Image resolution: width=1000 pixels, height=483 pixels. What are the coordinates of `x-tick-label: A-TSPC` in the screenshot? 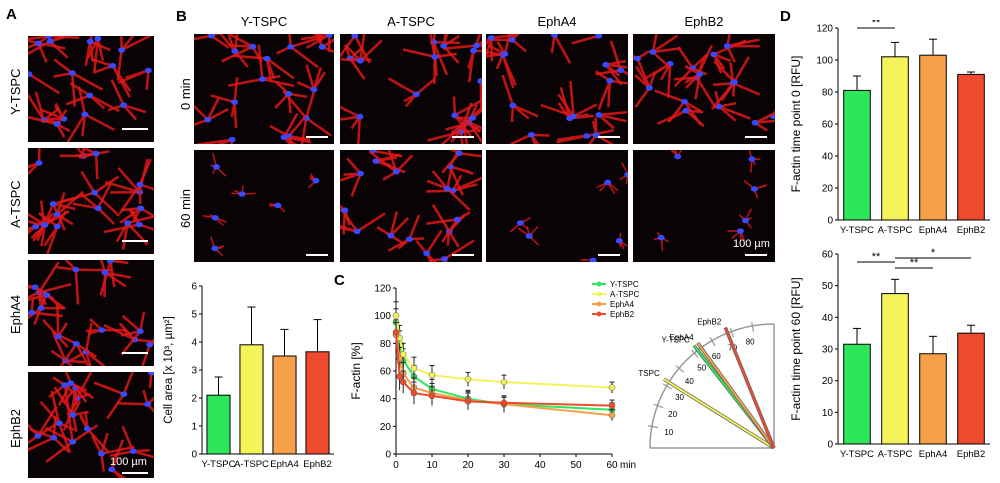 It's located at (895, 454).